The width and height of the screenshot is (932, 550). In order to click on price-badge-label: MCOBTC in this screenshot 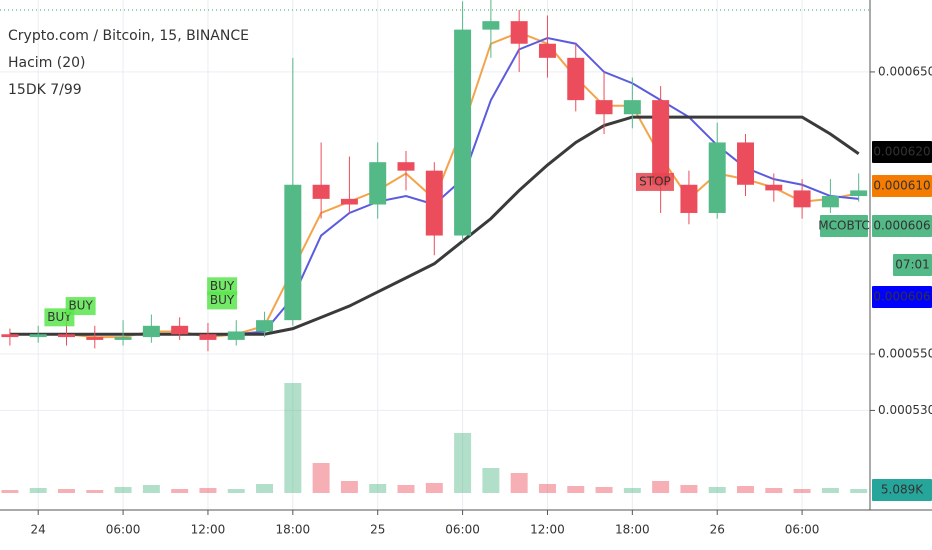, I will do `click(843, 226)`.